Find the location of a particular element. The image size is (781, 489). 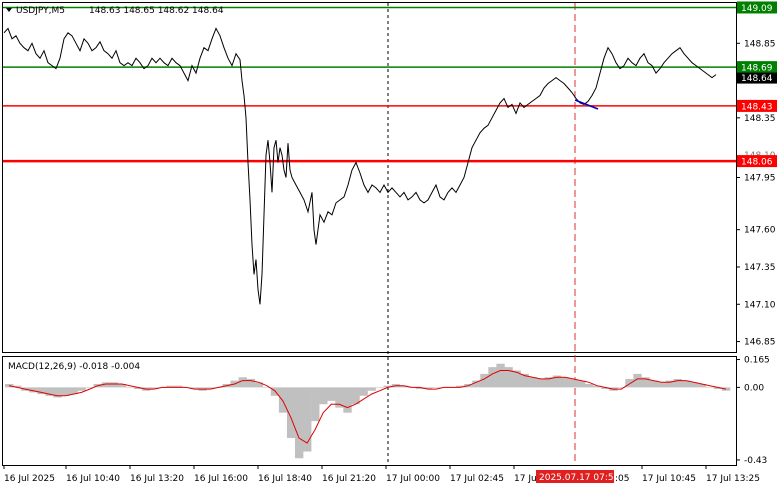

y-tick-label: 147.60 is located at coordinates (760, 231).